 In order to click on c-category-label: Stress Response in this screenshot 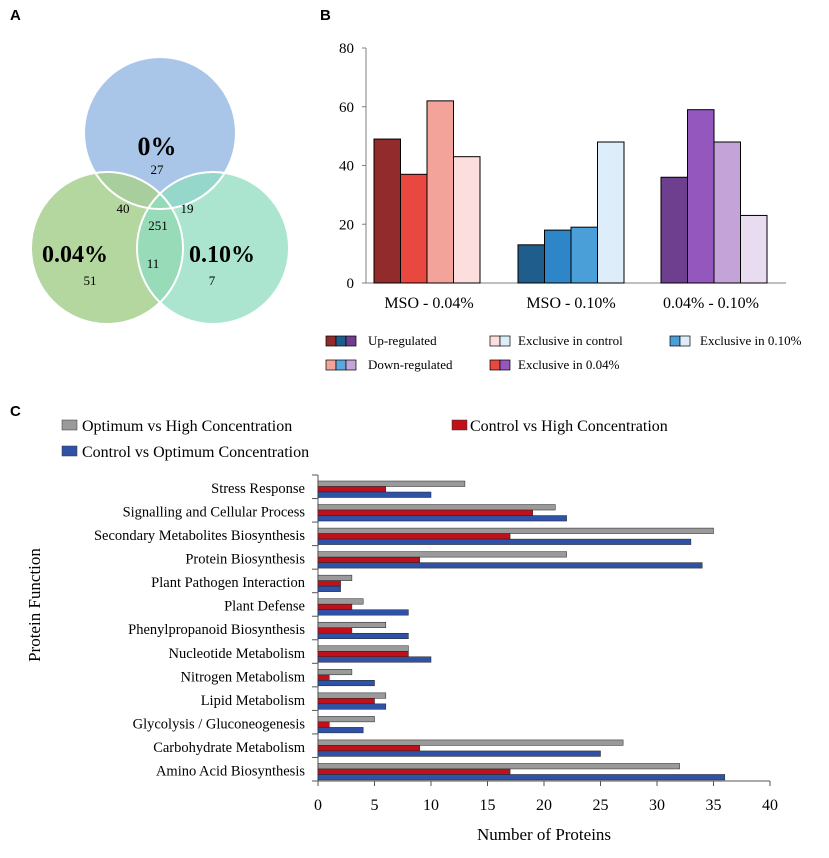, I will do `click(258, 489)`.